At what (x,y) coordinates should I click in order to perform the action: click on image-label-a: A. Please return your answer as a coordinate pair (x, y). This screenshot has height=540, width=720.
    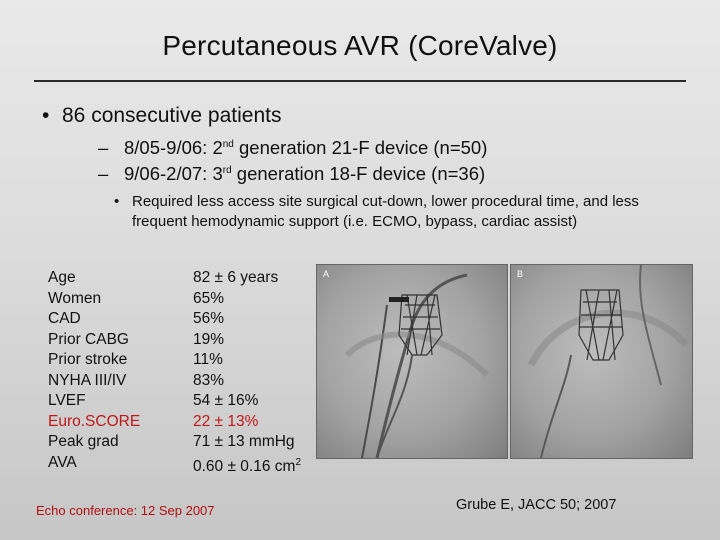
    Looking at the image, I should click on (326, 274).